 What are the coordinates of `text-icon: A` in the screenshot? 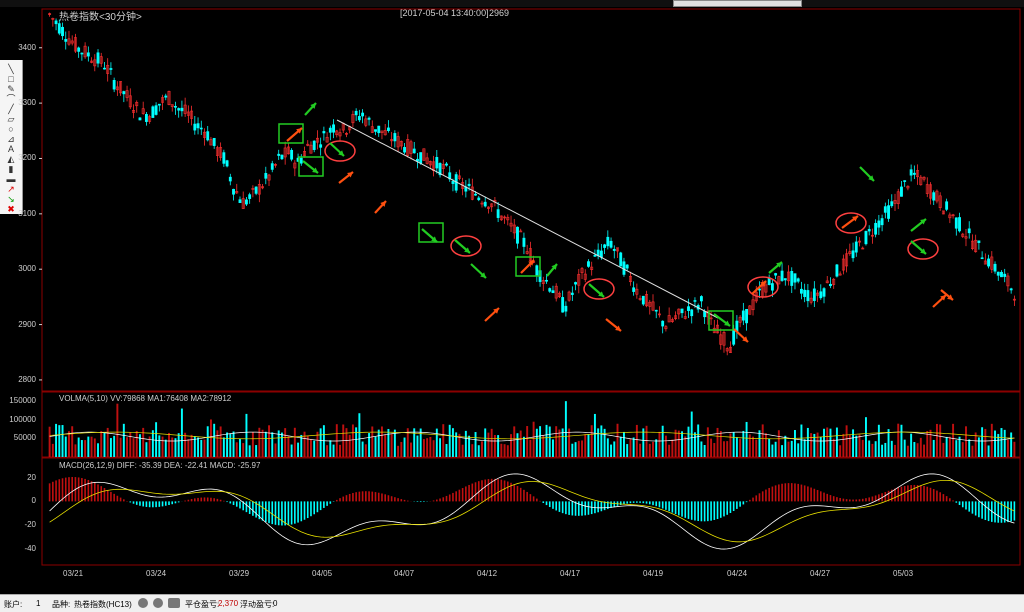 It's located at (10, 149).